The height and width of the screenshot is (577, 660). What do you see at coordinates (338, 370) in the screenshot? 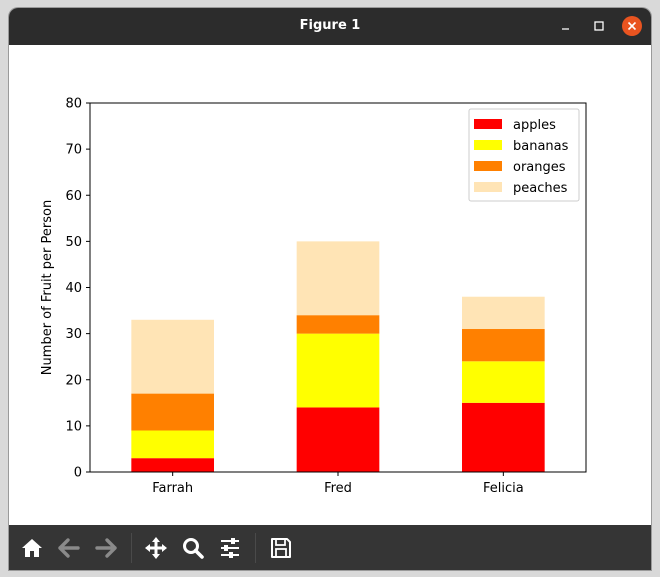
I see `bar-bananas-fred` at bounding box center [338, 370].